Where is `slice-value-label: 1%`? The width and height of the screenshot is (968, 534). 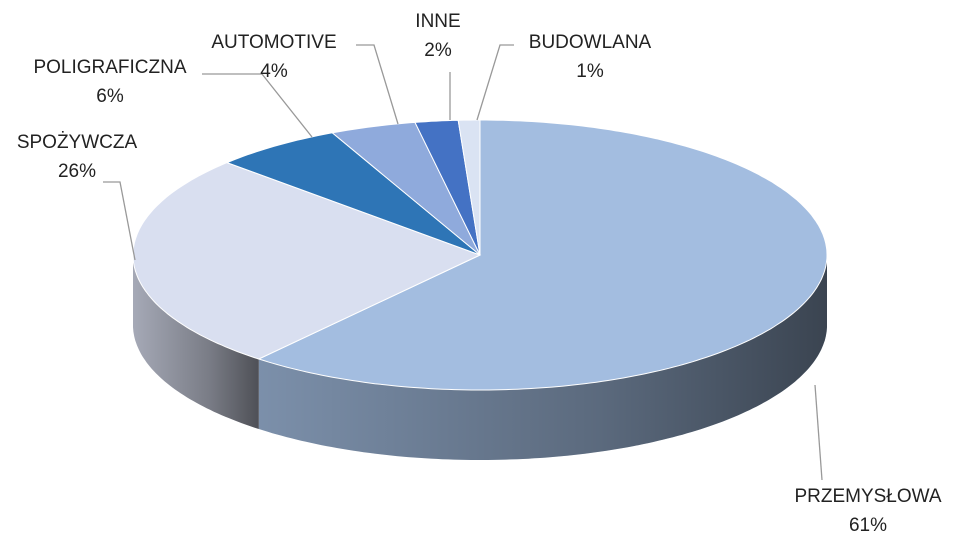 slice-value-label: 1% is located at coordinates (590, 71).